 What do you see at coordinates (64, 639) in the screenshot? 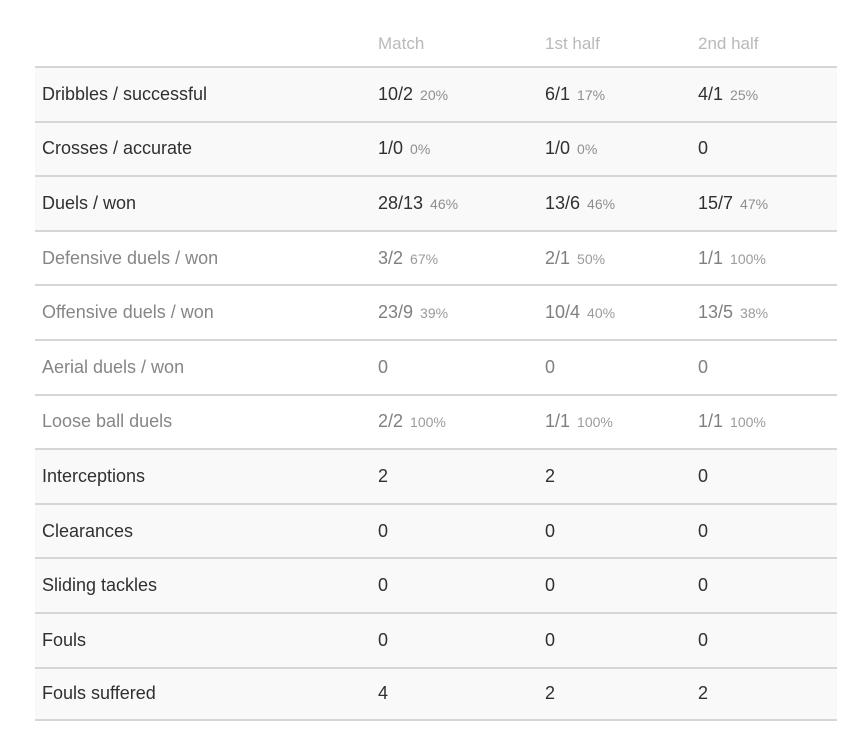
I see `stat-label: Fouls` at bounding box center [64, 639].